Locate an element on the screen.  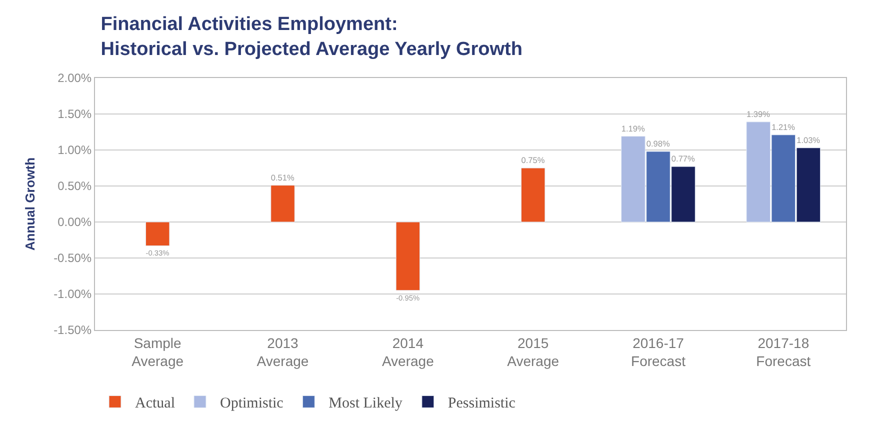
y-tick-label: 1.50% is located at coordinates (75, 114).